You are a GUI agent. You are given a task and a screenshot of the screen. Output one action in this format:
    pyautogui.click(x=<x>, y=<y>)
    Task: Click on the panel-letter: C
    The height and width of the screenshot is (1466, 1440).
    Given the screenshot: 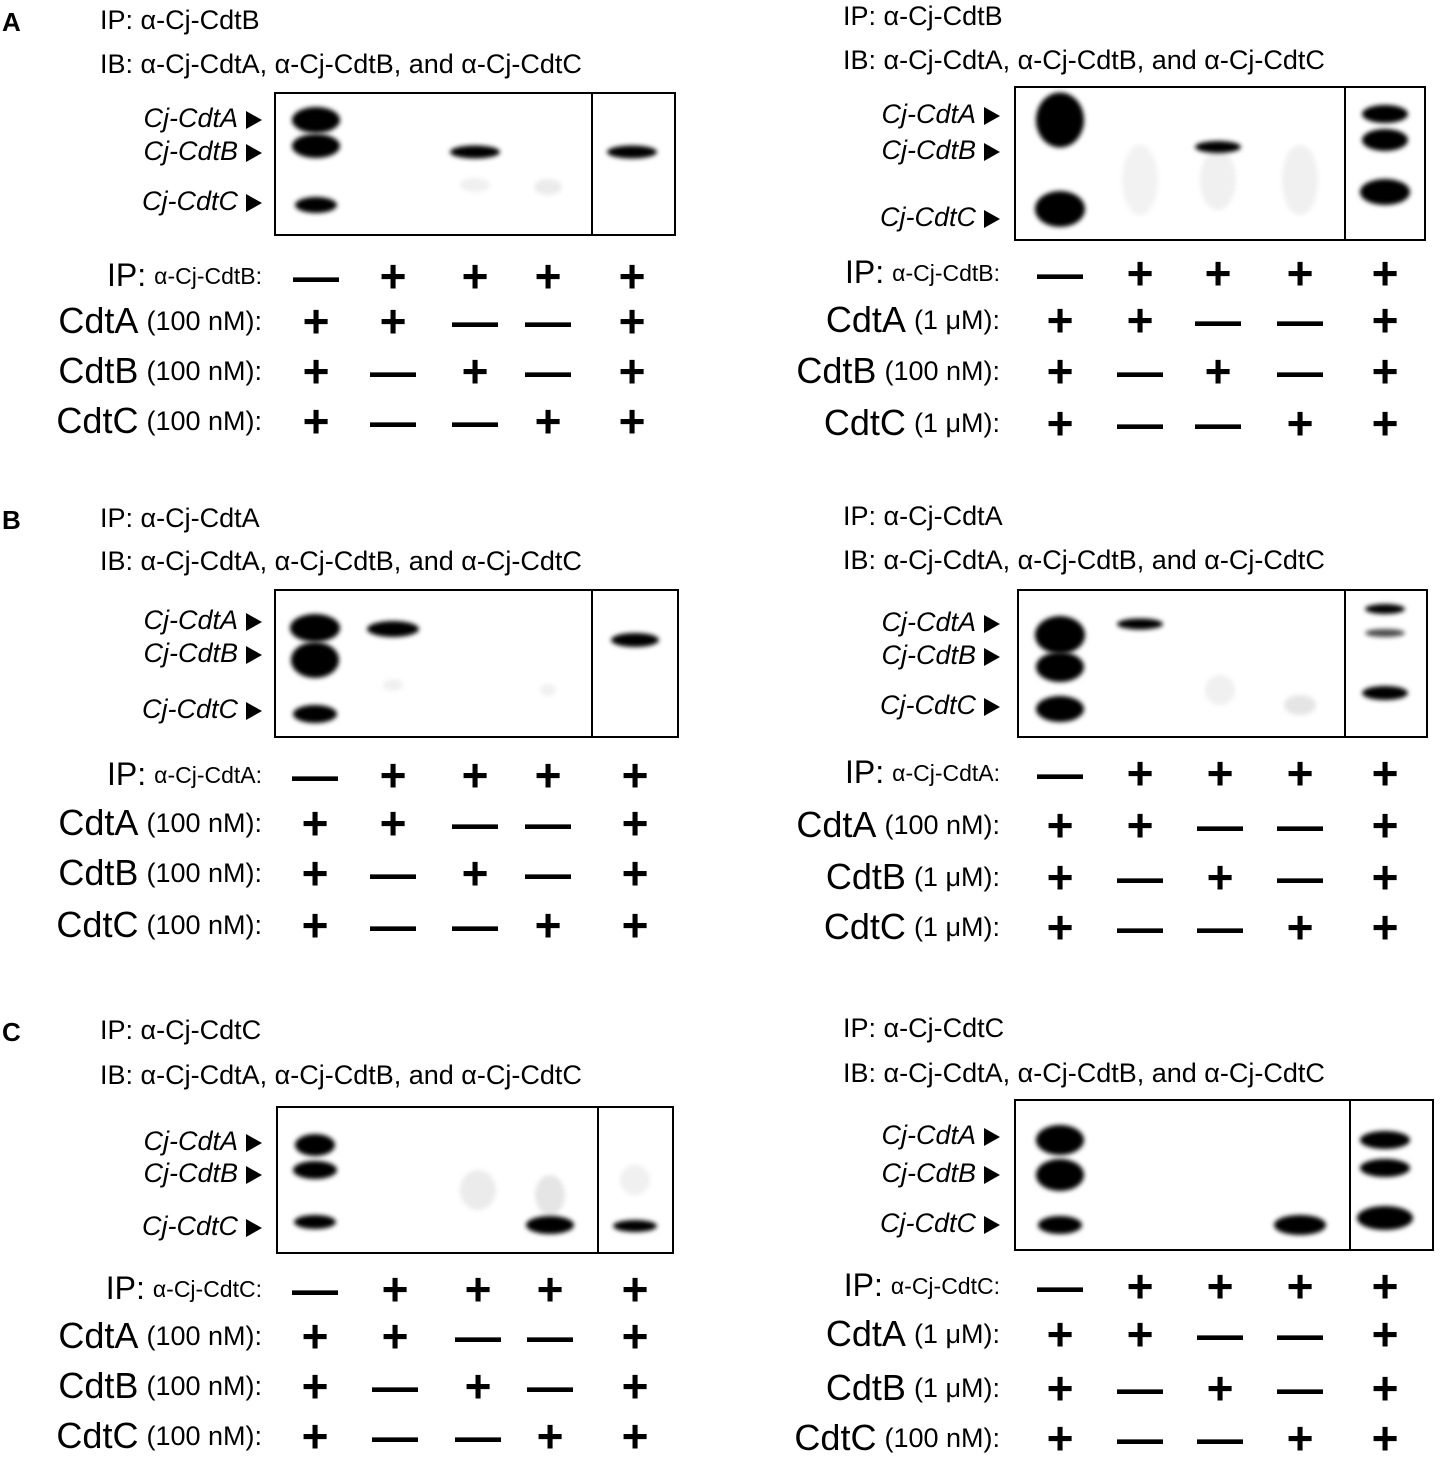 What is the action you would take?
    pyautogui.click(x=11, y=1032)
    